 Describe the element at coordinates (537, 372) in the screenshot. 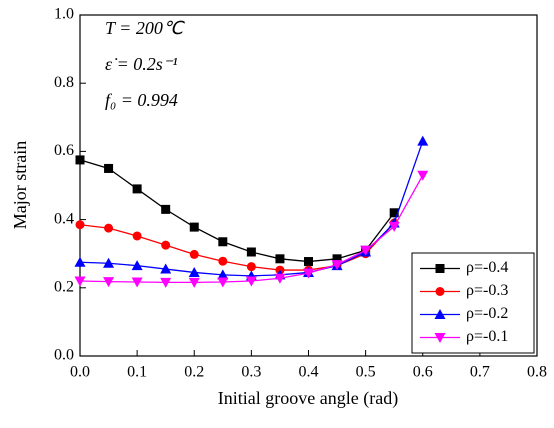

I see `x-tick-label: 0.8` at that location.